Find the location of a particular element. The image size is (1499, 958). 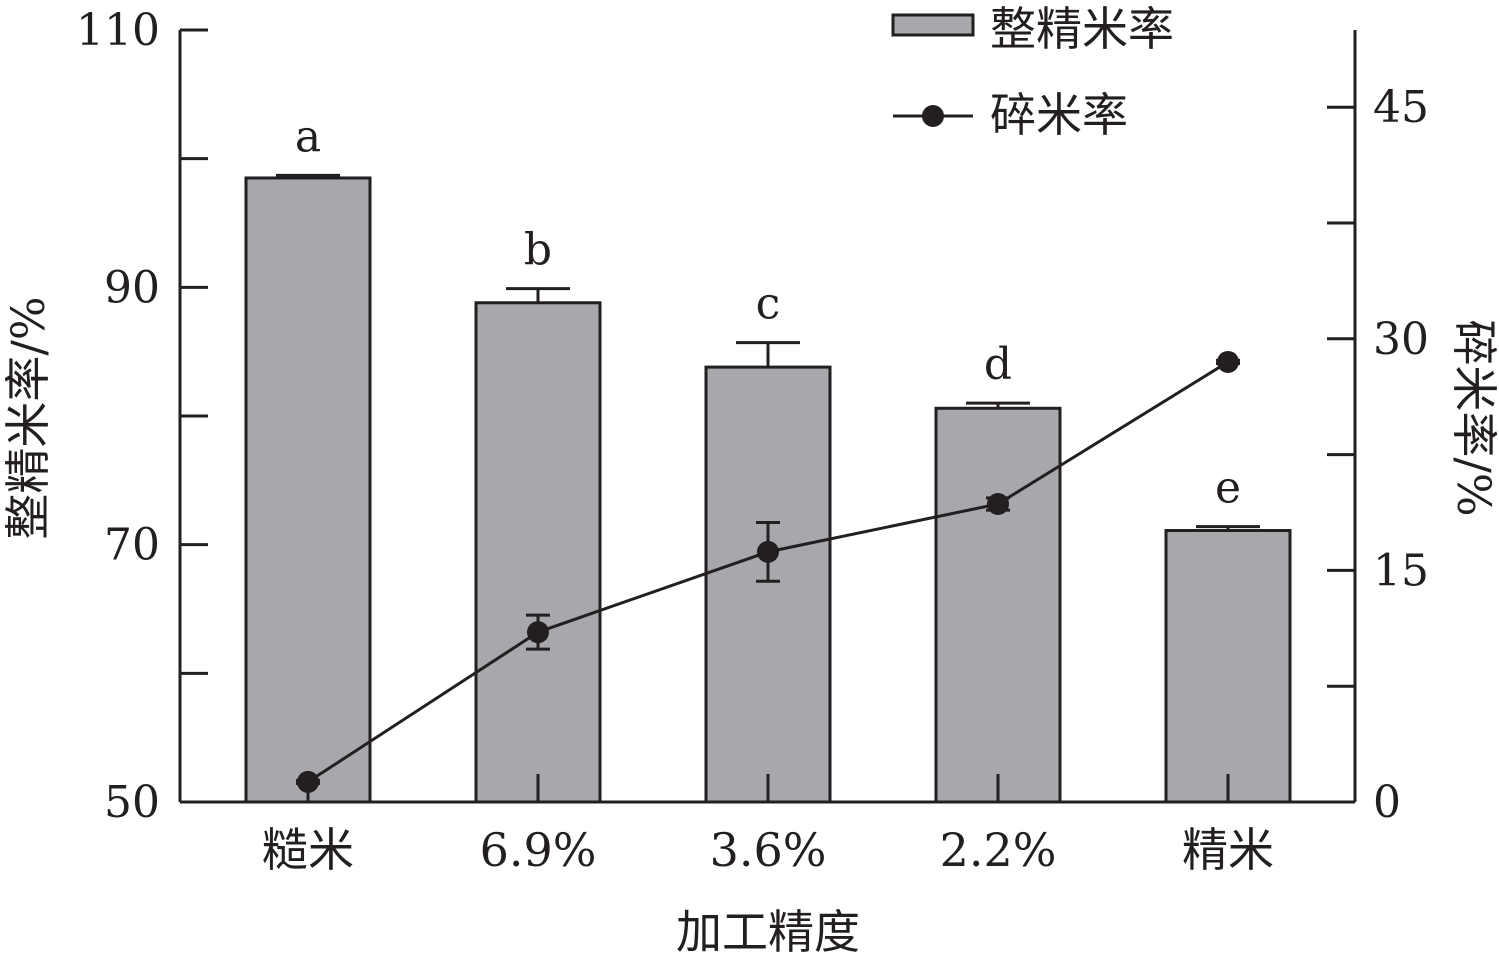

legend-bar-swatch is located at coordinates (933, 25).